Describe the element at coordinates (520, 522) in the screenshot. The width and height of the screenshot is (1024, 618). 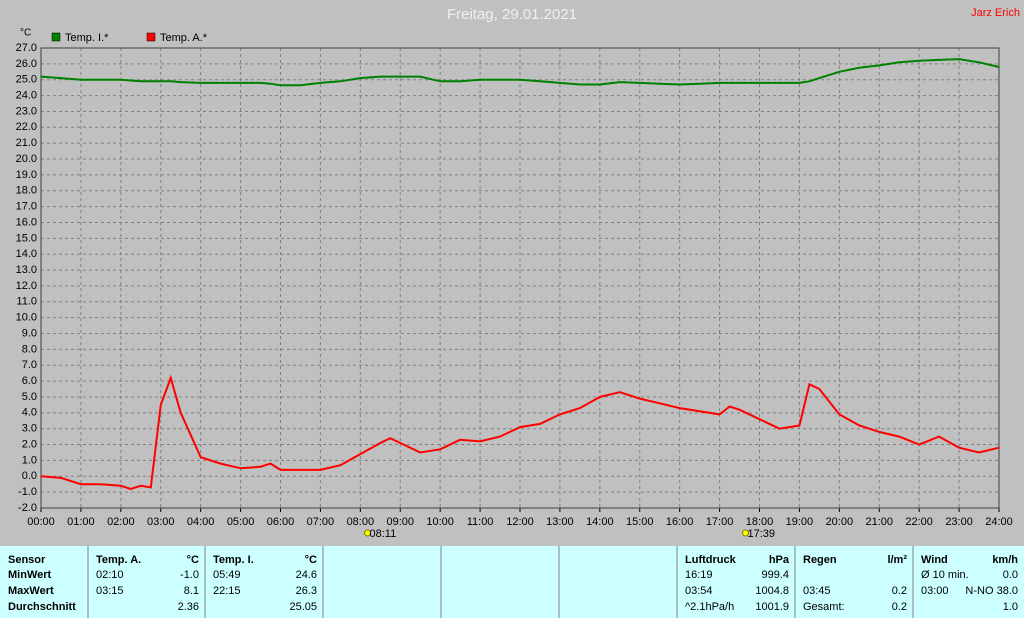
I see `x-tick-label: 12:00` at that location.